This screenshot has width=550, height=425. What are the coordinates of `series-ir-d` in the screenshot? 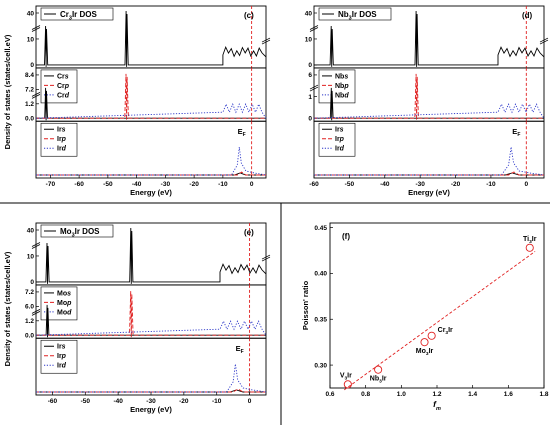 It's located at (151, 378).